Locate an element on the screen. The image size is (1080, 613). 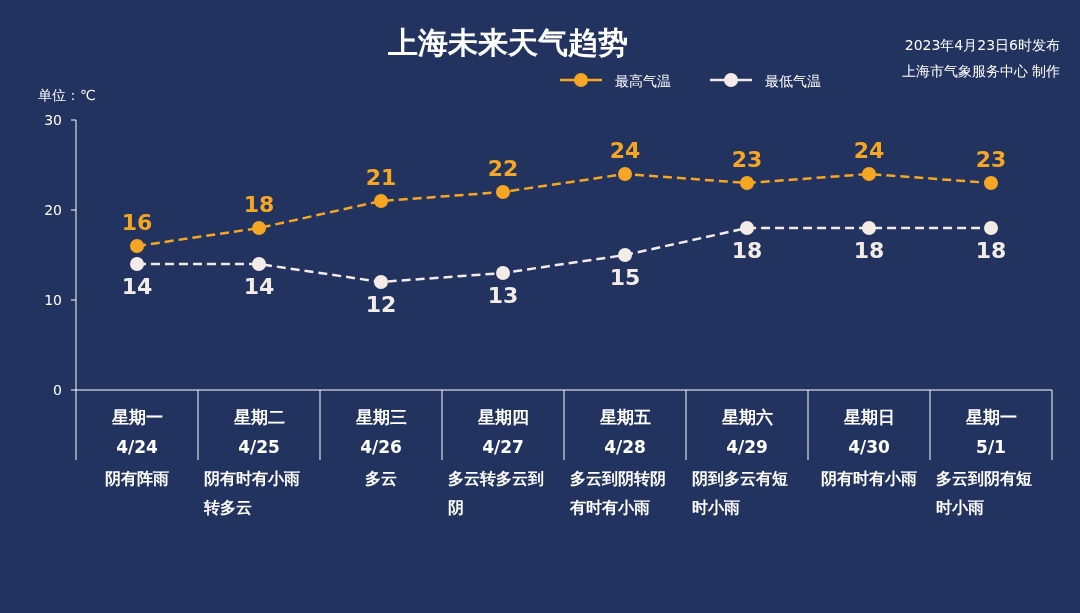
y-tick-label: 30 is located at coordinates (53, 120).